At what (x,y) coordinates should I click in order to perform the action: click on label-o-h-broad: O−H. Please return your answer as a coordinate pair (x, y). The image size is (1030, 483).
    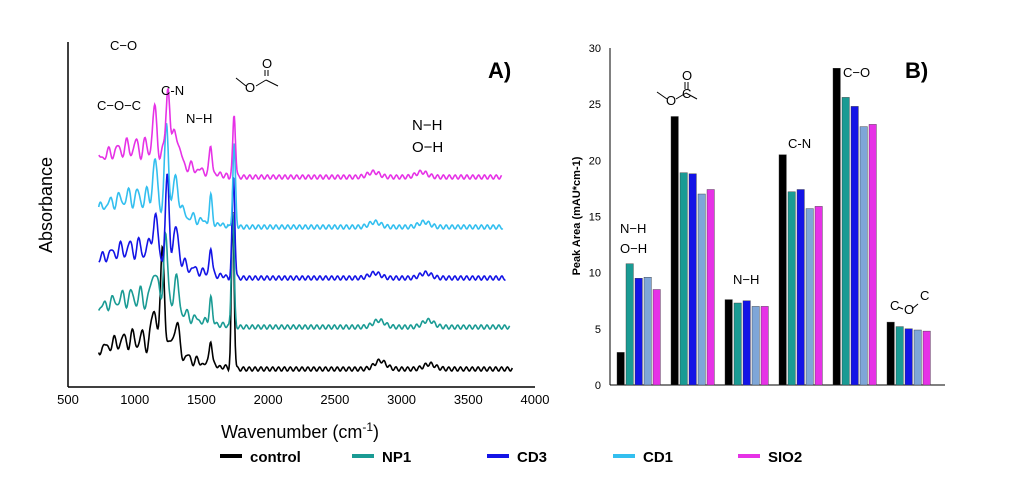
    Looking at the image, I should click on (427, 147).